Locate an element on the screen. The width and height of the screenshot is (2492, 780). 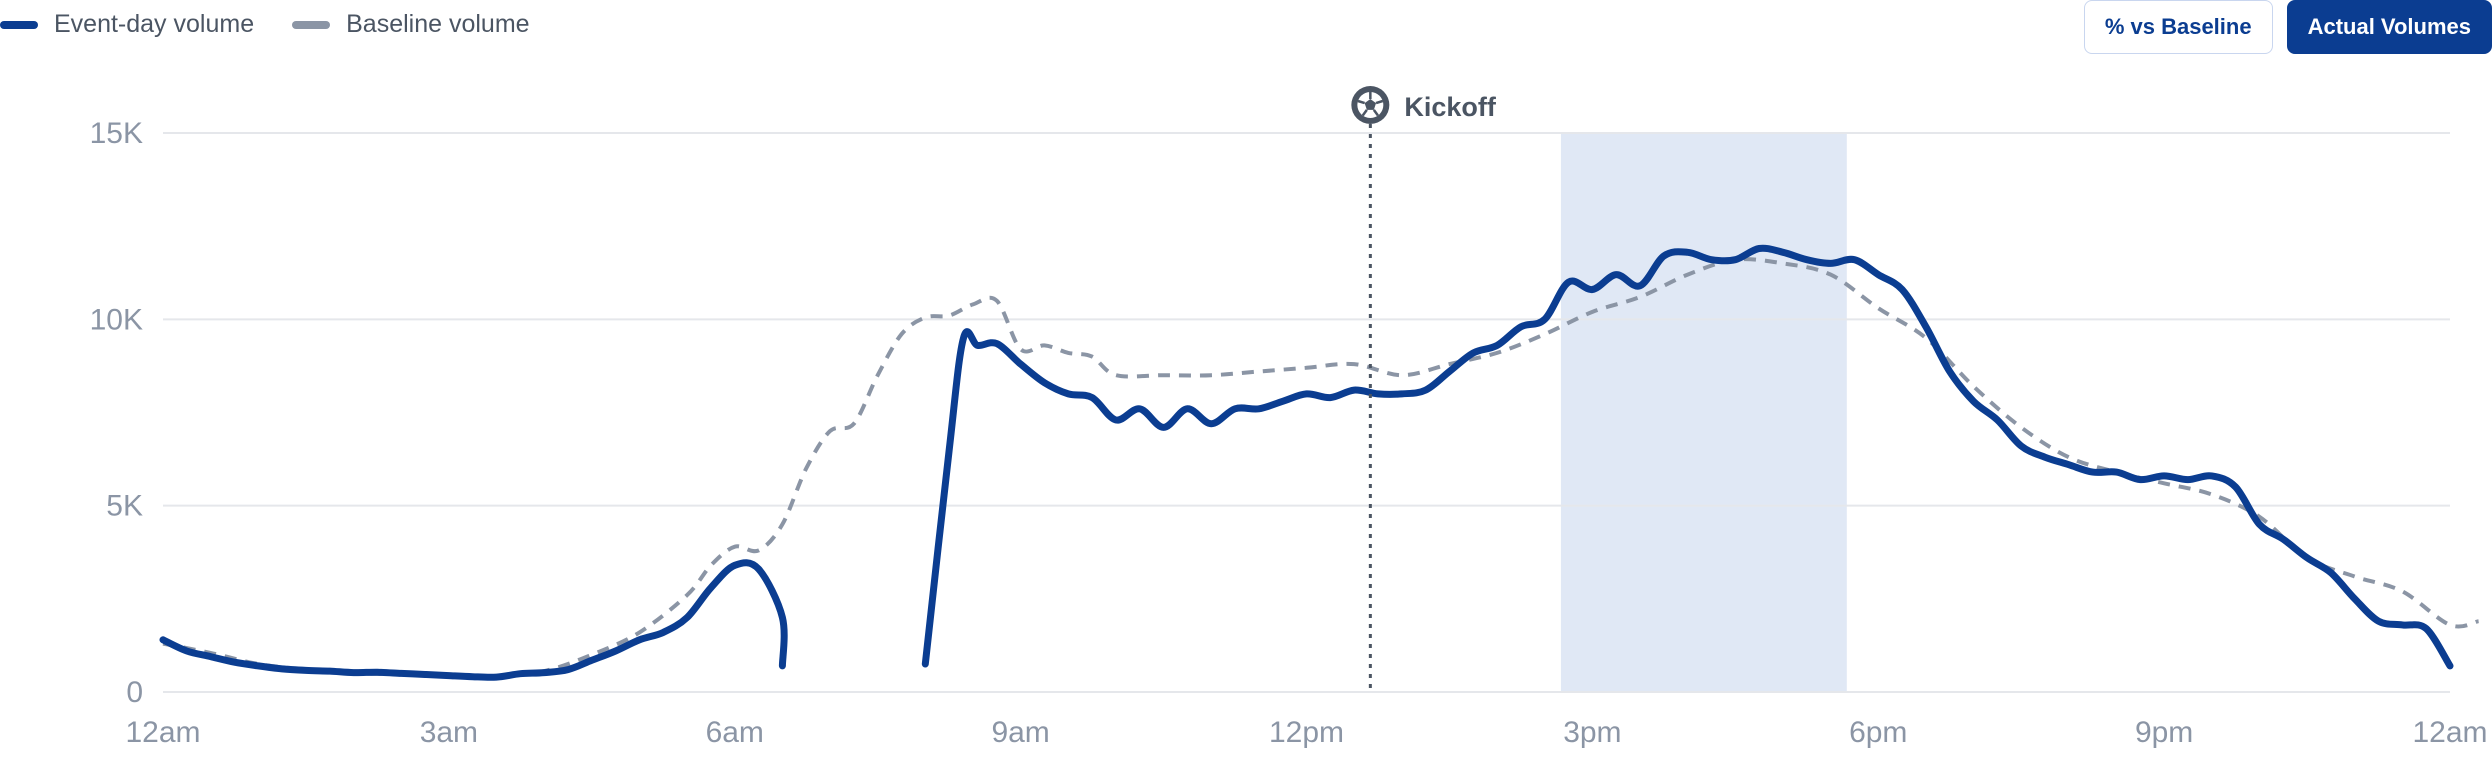
y-tick-label: 5K is located at coordinates (124, 506).